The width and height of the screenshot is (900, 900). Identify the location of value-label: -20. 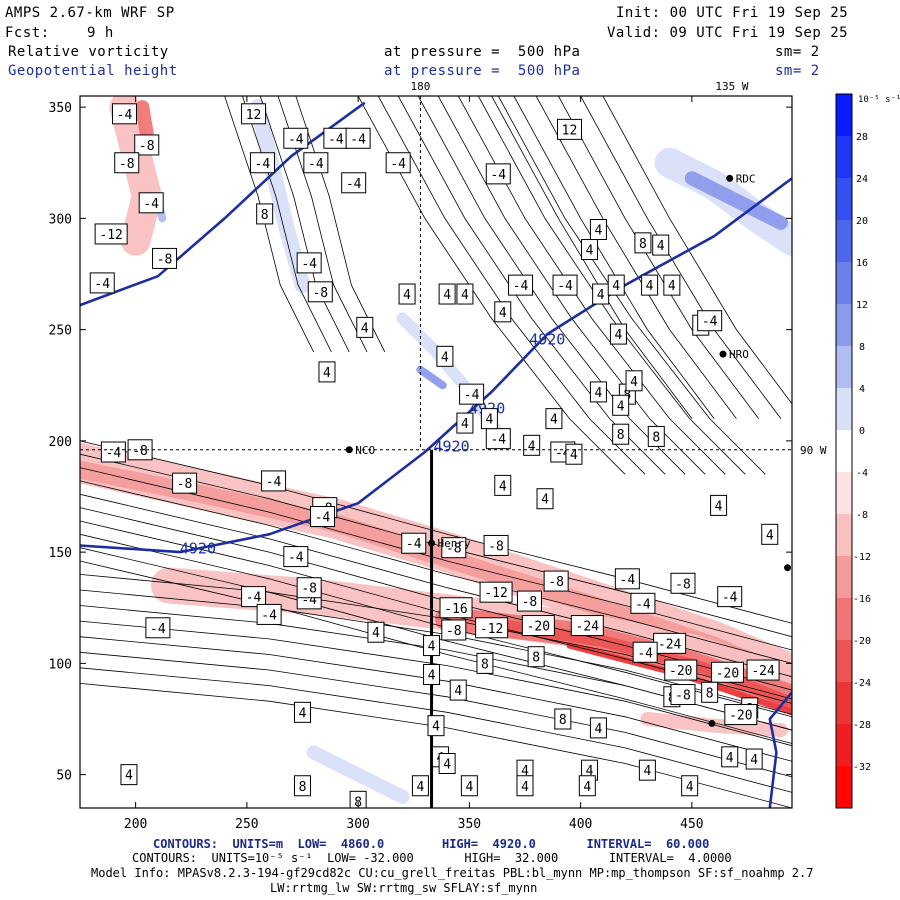
(727, 672).